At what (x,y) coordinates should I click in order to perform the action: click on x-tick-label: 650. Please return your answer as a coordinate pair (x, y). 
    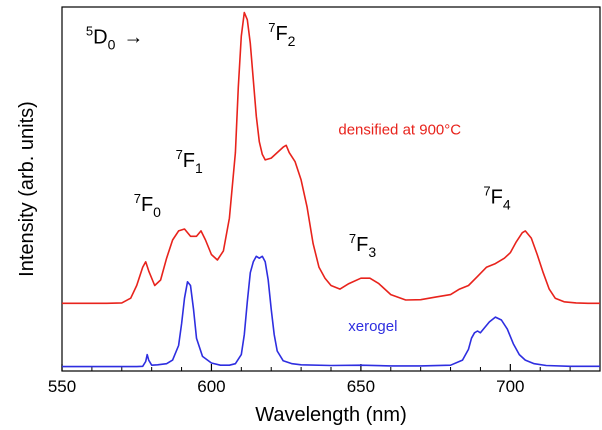
    Looking at the image, I should click on (361, 386).